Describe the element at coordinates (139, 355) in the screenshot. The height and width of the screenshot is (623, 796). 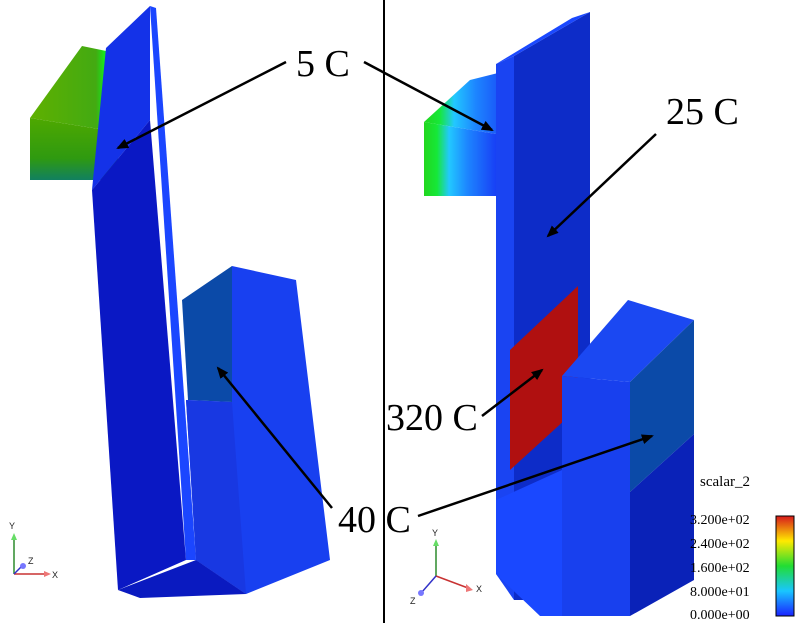
I see `left-column-front` at that location.